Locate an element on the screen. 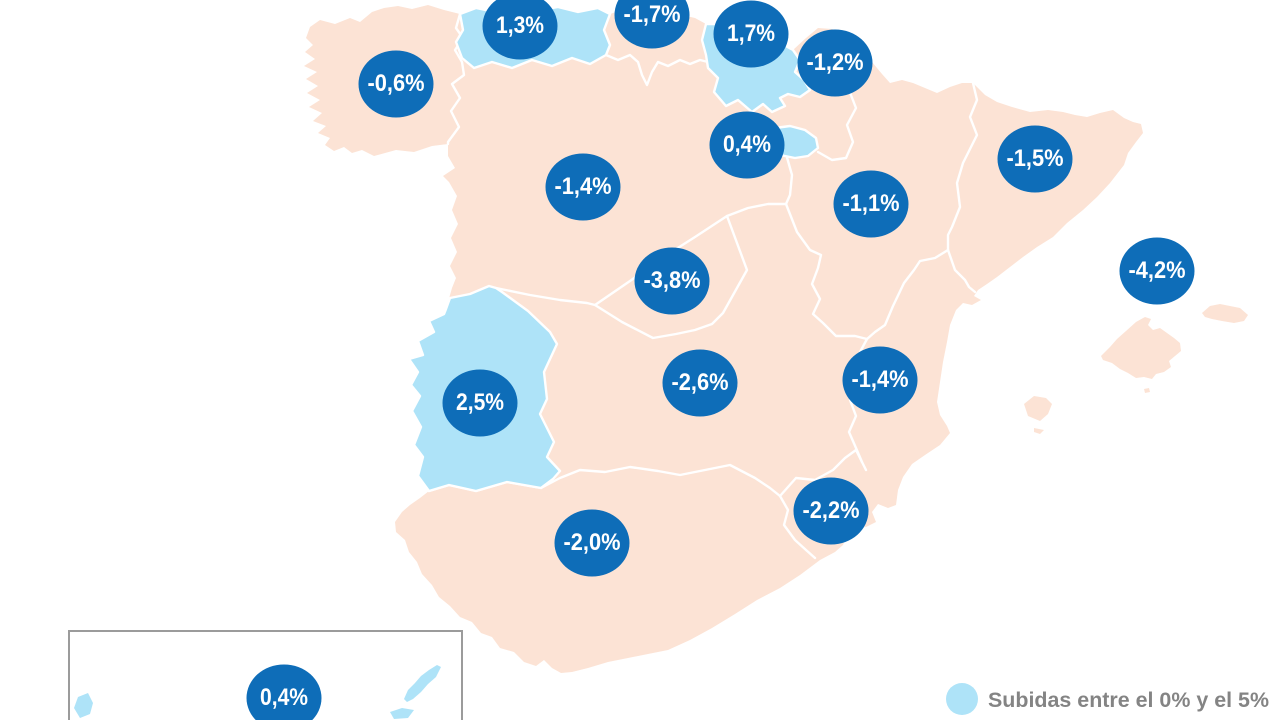 The width and height of the screenshot is (1280, 720). svg-text: 1,3% is located at coordinates (520, 25).